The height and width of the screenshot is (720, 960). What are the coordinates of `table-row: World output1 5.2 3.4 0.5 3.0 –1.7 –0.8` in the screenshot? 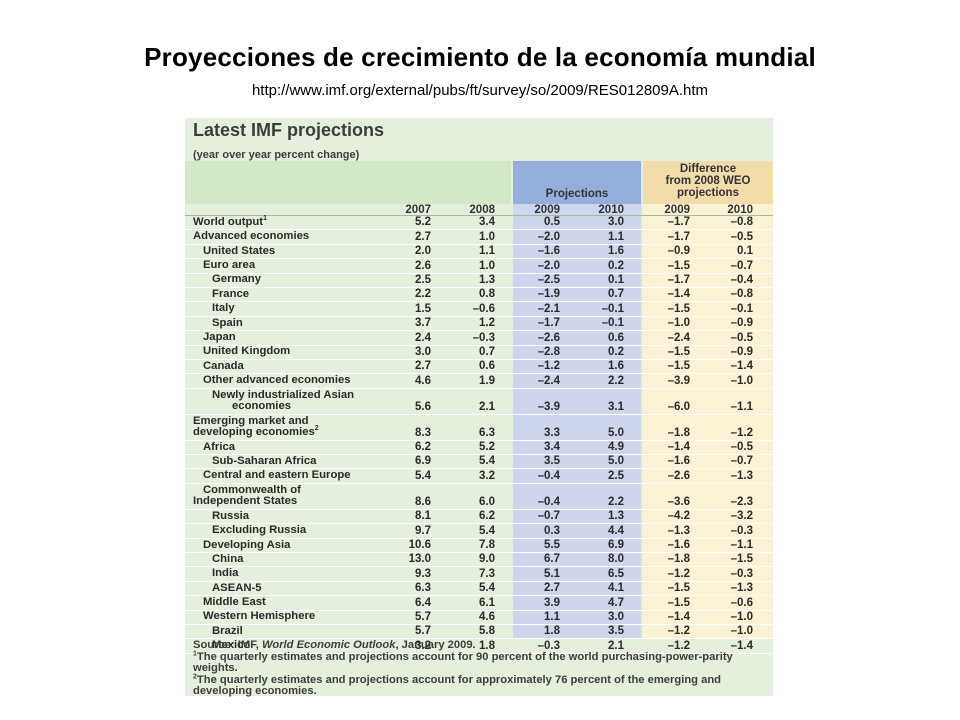 It's located at (479, 223).